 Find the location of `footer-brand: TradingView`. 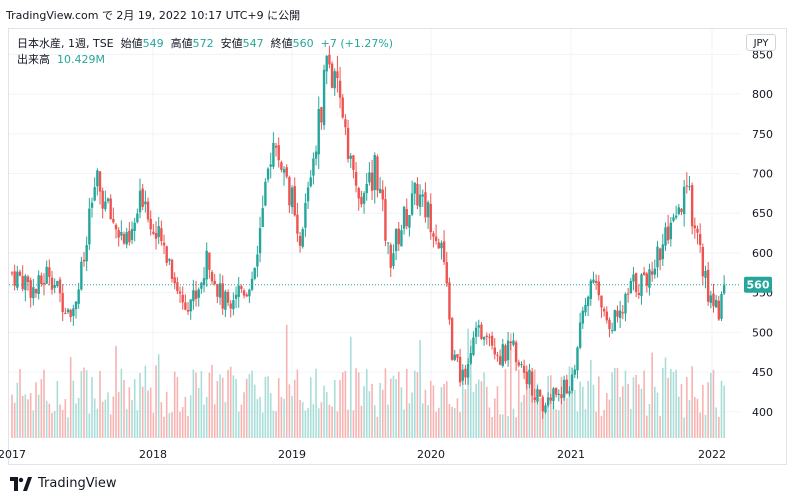

footer-brand: TradingView is located at coordinates (63, 483).